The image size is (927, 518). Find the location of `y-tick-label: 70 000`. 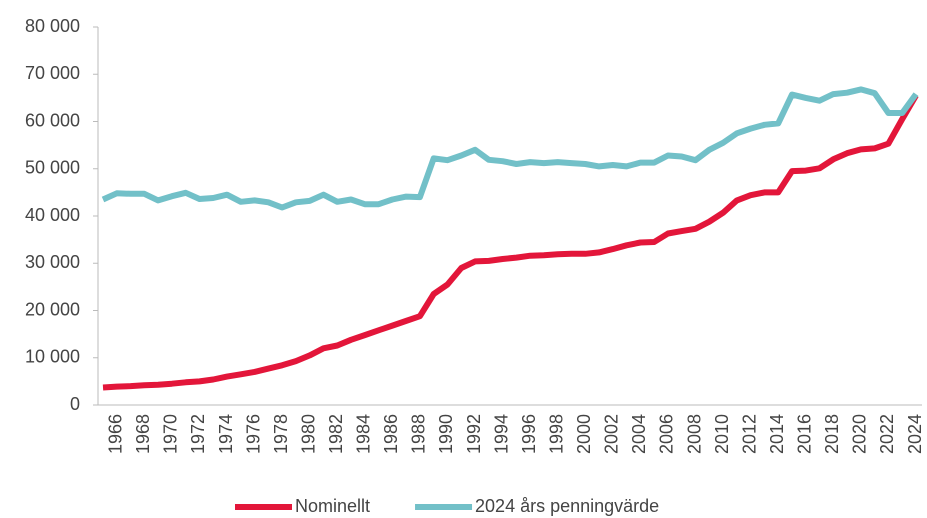

y-tick-label: 70 000 is located at coordinates (52, 73).